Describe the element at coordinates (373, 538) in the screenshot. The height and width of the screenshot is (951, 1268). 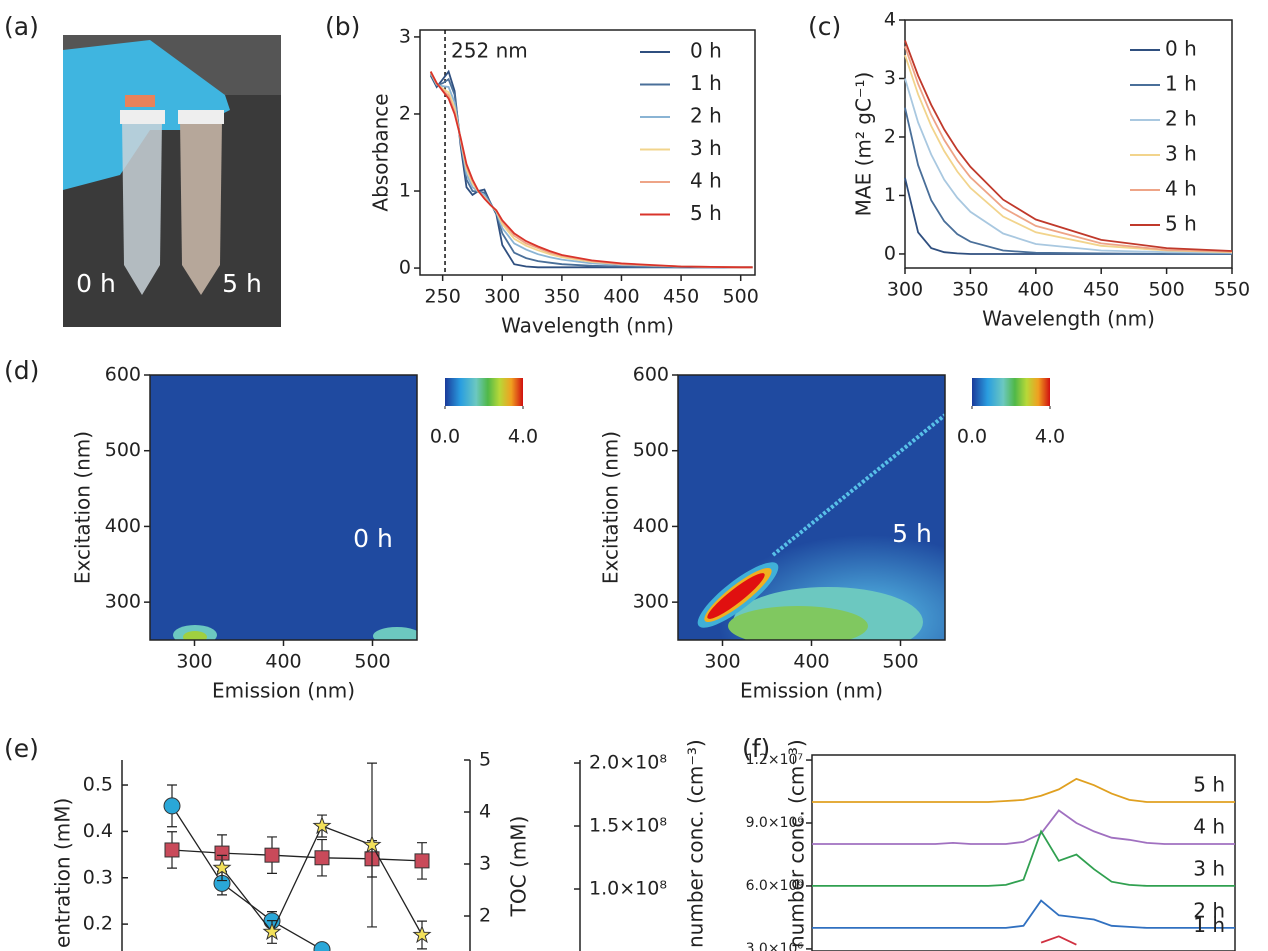
I see `sample-label: 0 h` at that location.